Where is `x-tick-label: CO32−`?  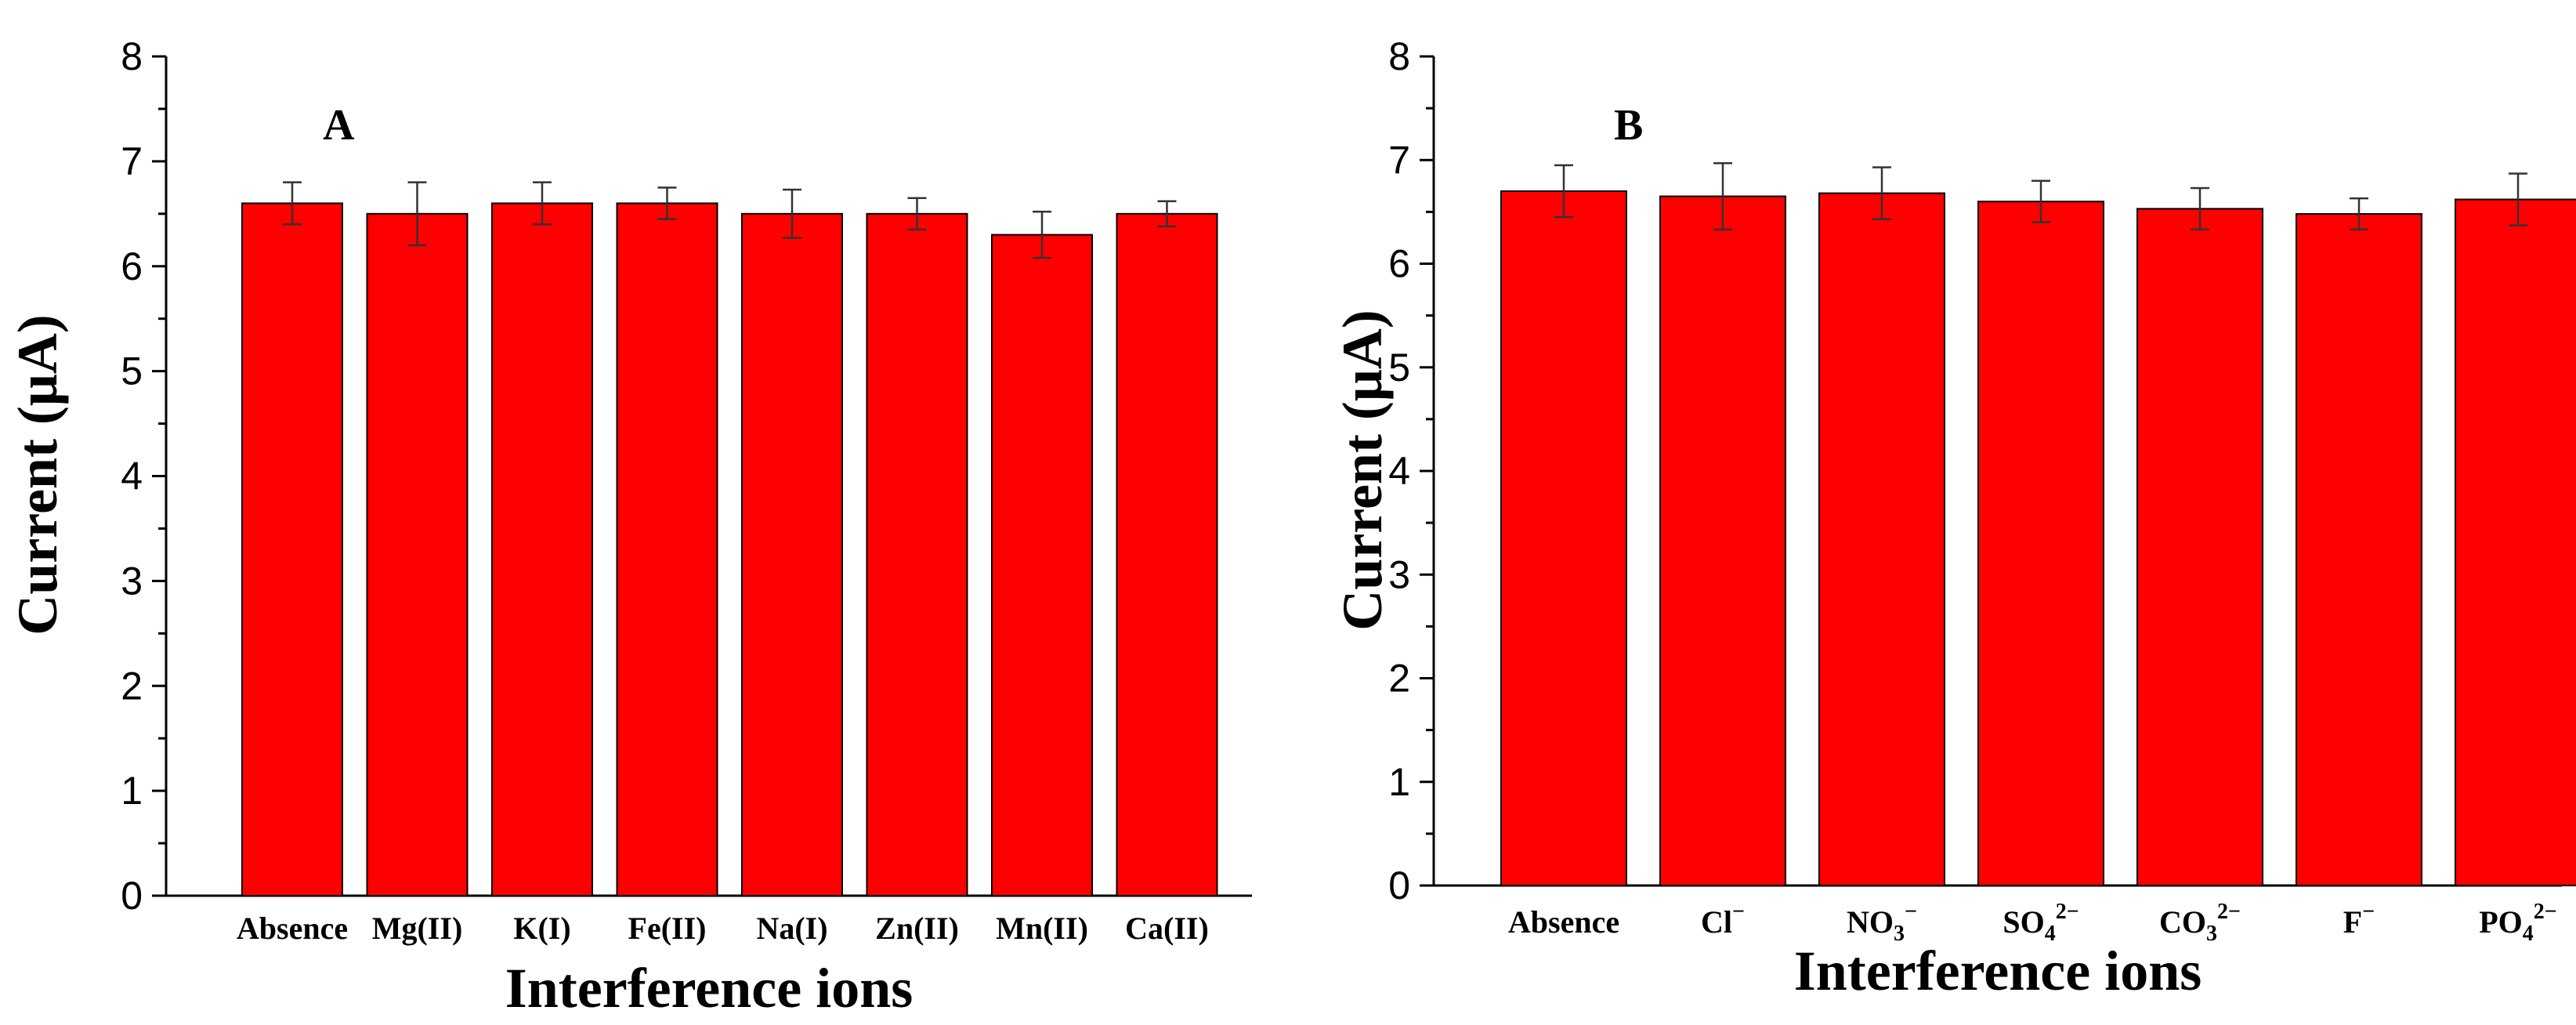 x-tick-label: CO32− is located at coordinates (2200, 923).